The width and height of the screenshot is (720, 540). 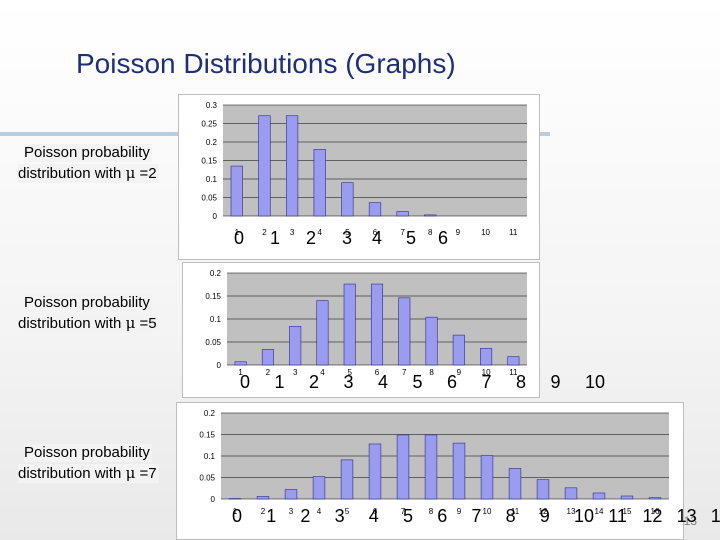 What do you see at coordinates (268, 372) in the screenshot?
I see `x-tick-label: 2` at bounding box center [268, 372].